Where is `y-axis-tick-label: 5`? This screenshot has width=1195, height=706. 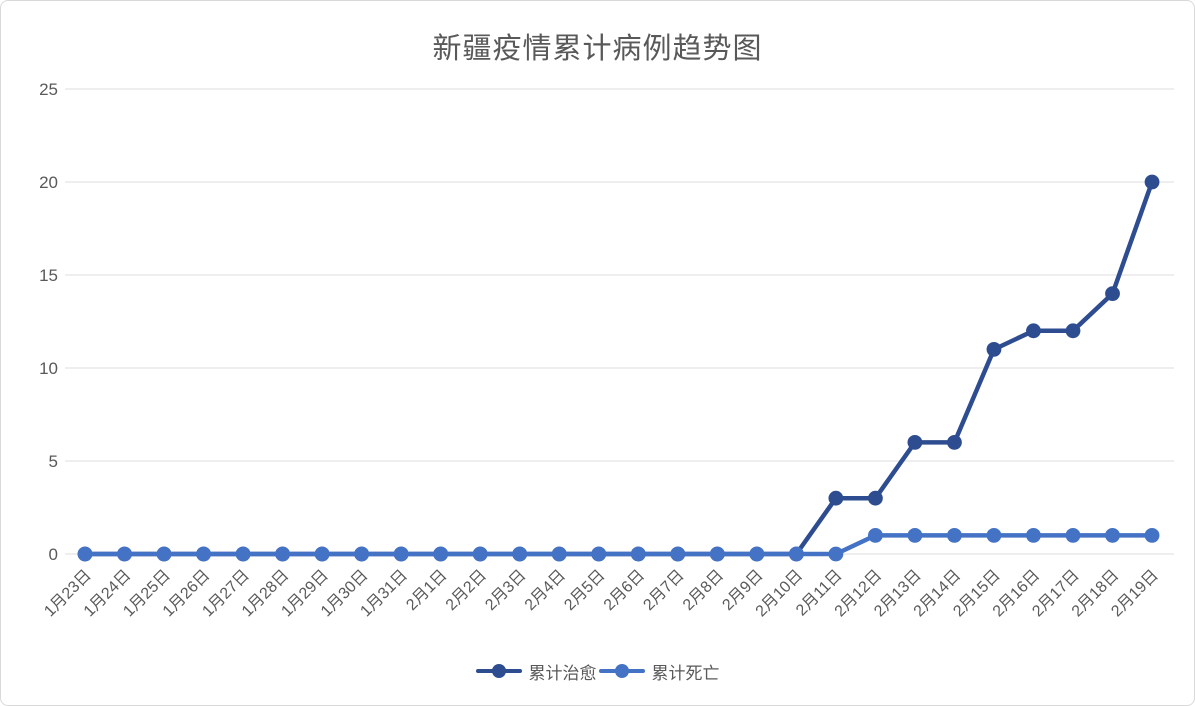
y-axis-tick-label: 5 is located at coordinates (53, 461).